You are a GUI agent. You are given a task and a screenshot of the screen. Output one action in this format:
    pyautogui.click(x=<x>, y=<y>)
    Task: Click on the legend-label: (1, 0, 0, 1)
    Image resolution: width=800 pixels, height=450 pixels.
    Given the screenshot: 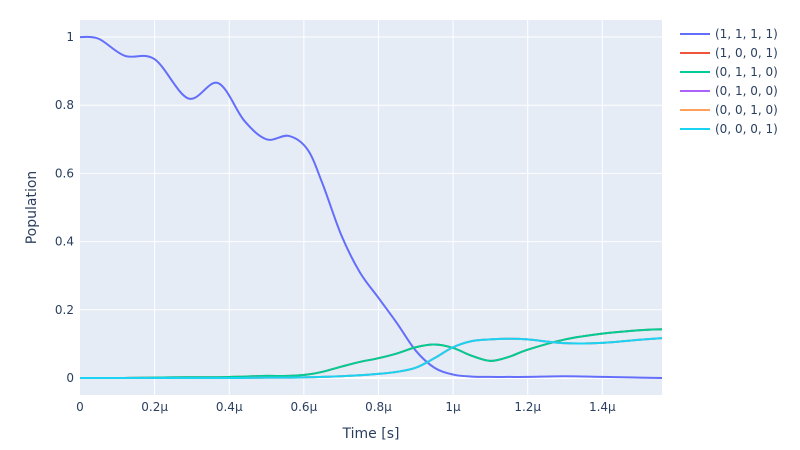 What is the action you would take?
    pyautogui.click(x=746, y=53)
    